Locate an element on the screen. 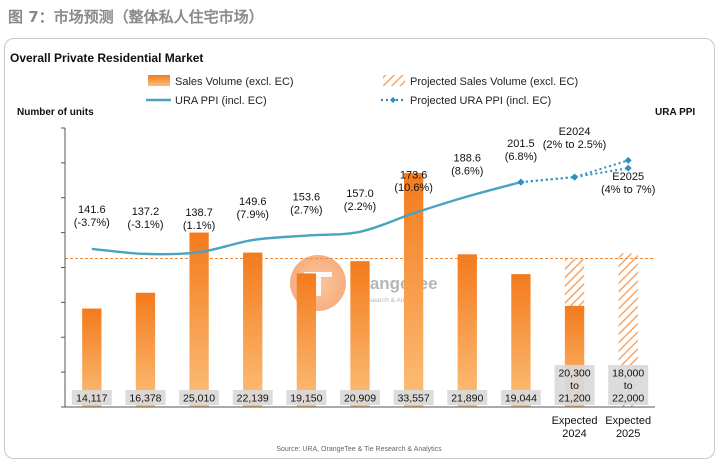 The image size is (720, 461). x-tick-label: Expected 2025 is located at coordinates (628, 427).